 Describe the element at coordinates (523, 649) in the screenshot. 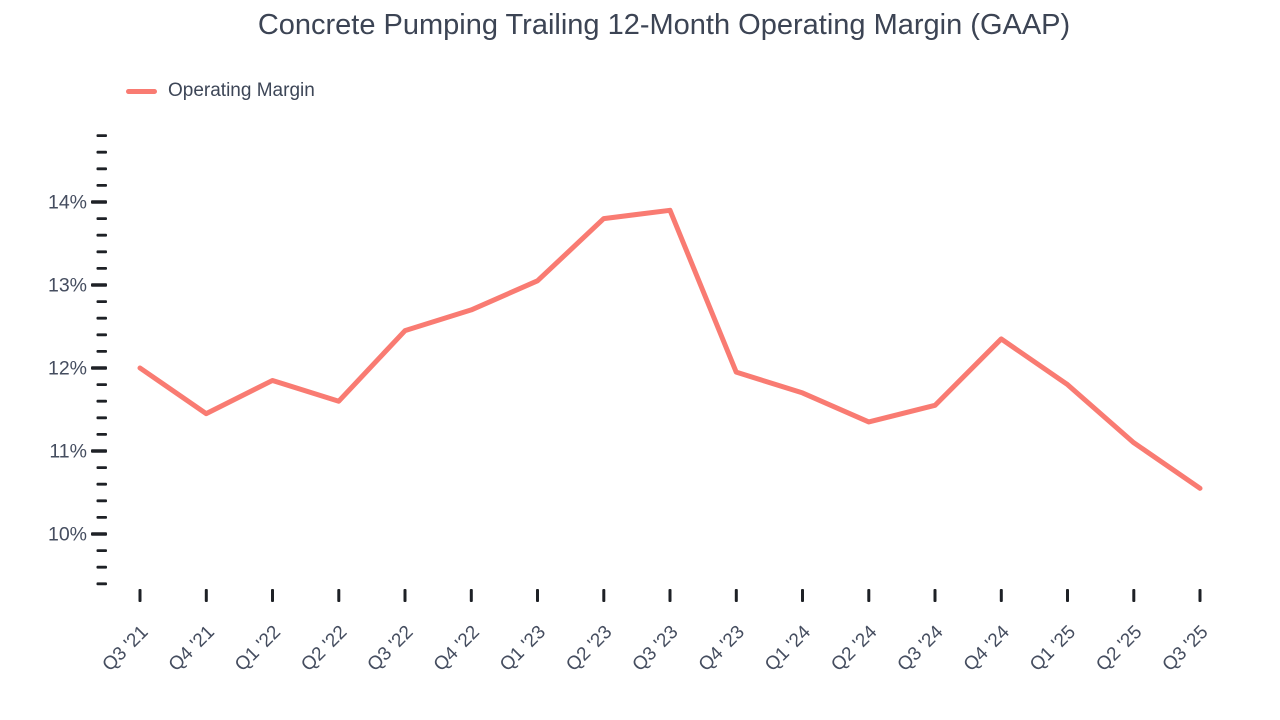

I see `x-axis-label: Q1 '23` at that location.